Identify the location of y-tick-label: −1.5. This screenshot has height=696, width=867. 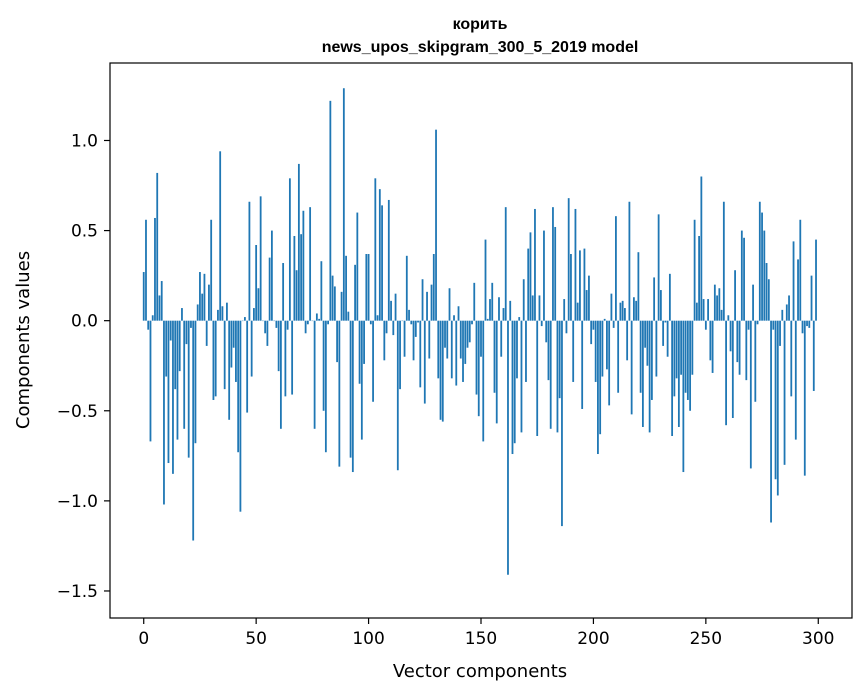
(77, 592).